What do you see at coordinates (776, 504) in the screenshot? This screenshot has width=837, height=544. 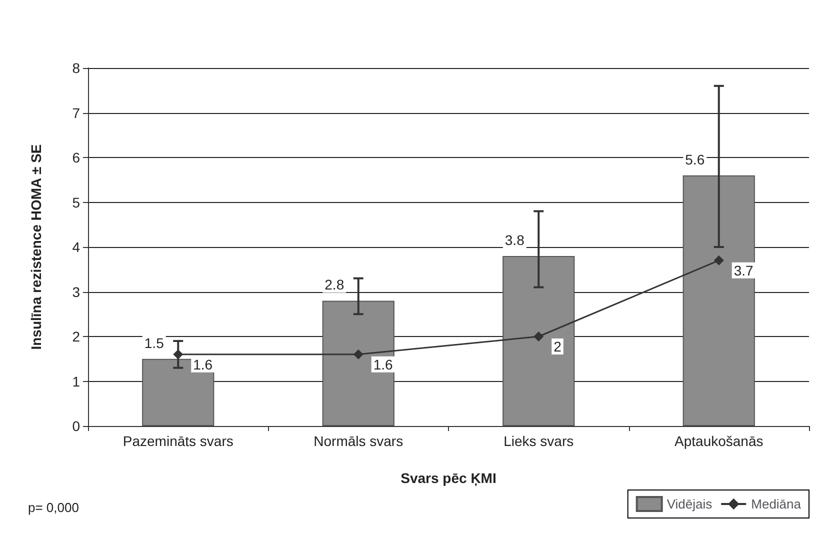 I see `legend-label: Mediāna` at bounding box center [776, 504].